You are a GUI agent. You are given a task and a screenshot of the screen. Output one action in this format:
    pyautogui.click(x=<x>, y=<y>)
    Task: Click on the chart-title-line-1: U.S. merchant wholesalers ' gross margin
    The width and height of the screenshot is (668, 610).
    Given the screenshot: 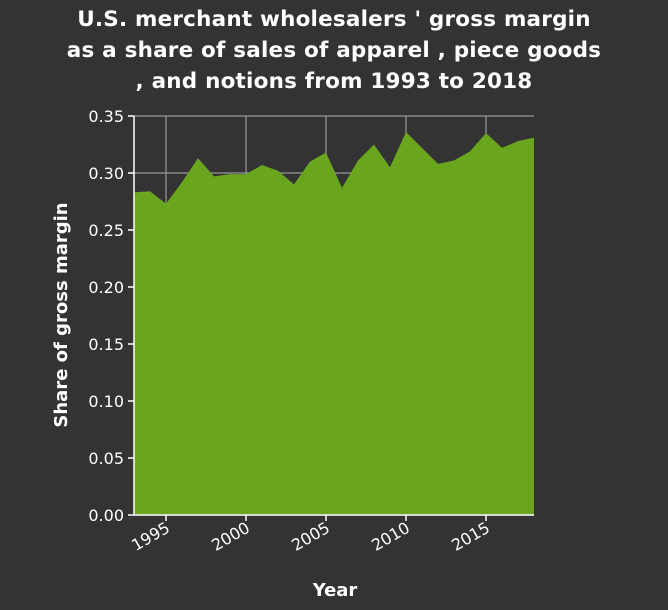 What is the action you would take?
    pyautogui.click(x=334, y=19)
    